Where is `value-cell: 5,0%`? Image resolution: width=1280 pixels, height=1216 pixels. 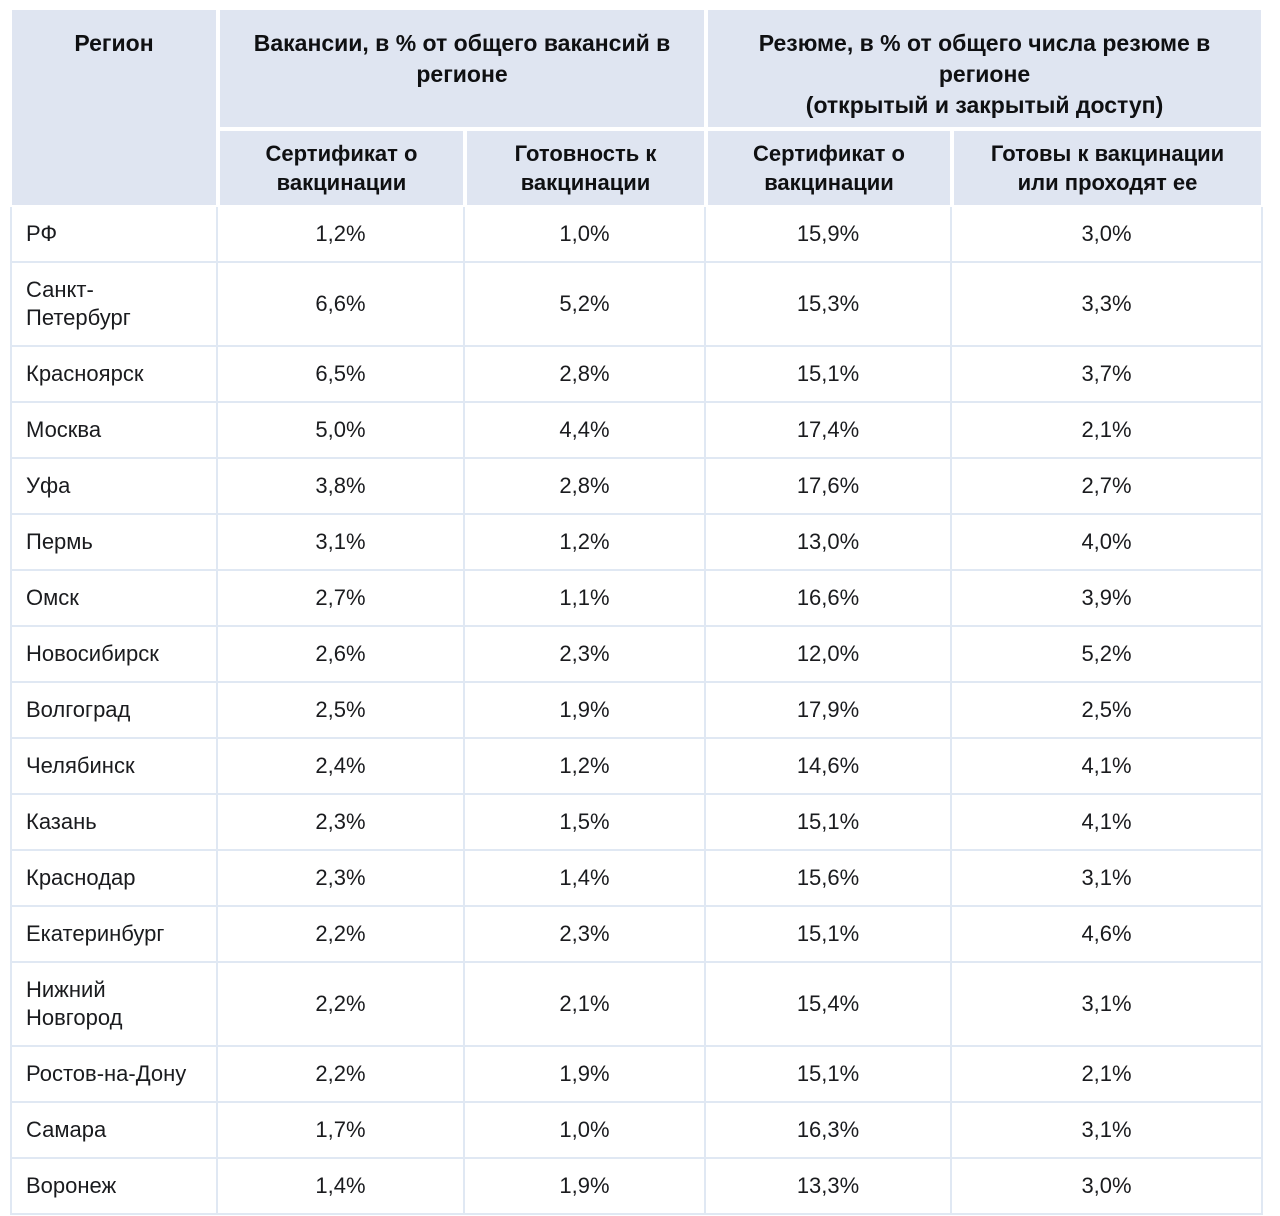 value-cell: 5,0% is located at coordinates (341, 431).